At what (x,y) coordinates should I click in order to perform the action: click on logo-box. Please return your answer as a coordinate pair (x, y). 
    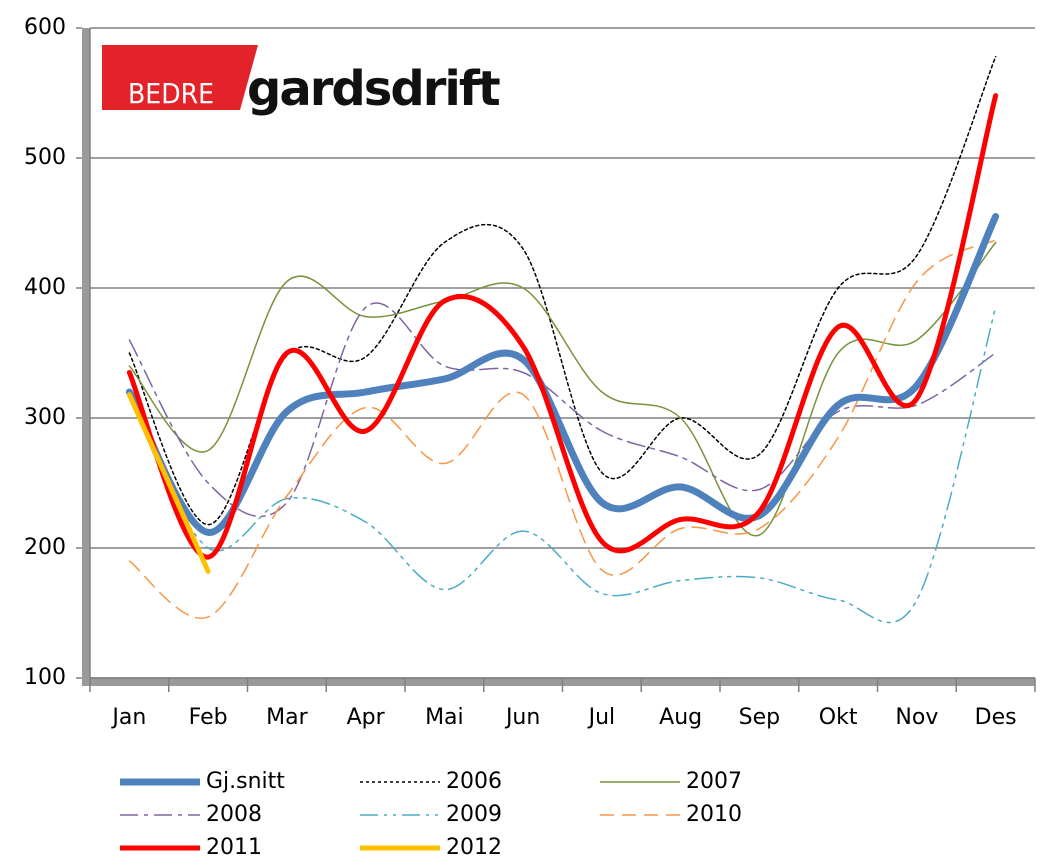
    Looking at the image, I should click on (180, 77).